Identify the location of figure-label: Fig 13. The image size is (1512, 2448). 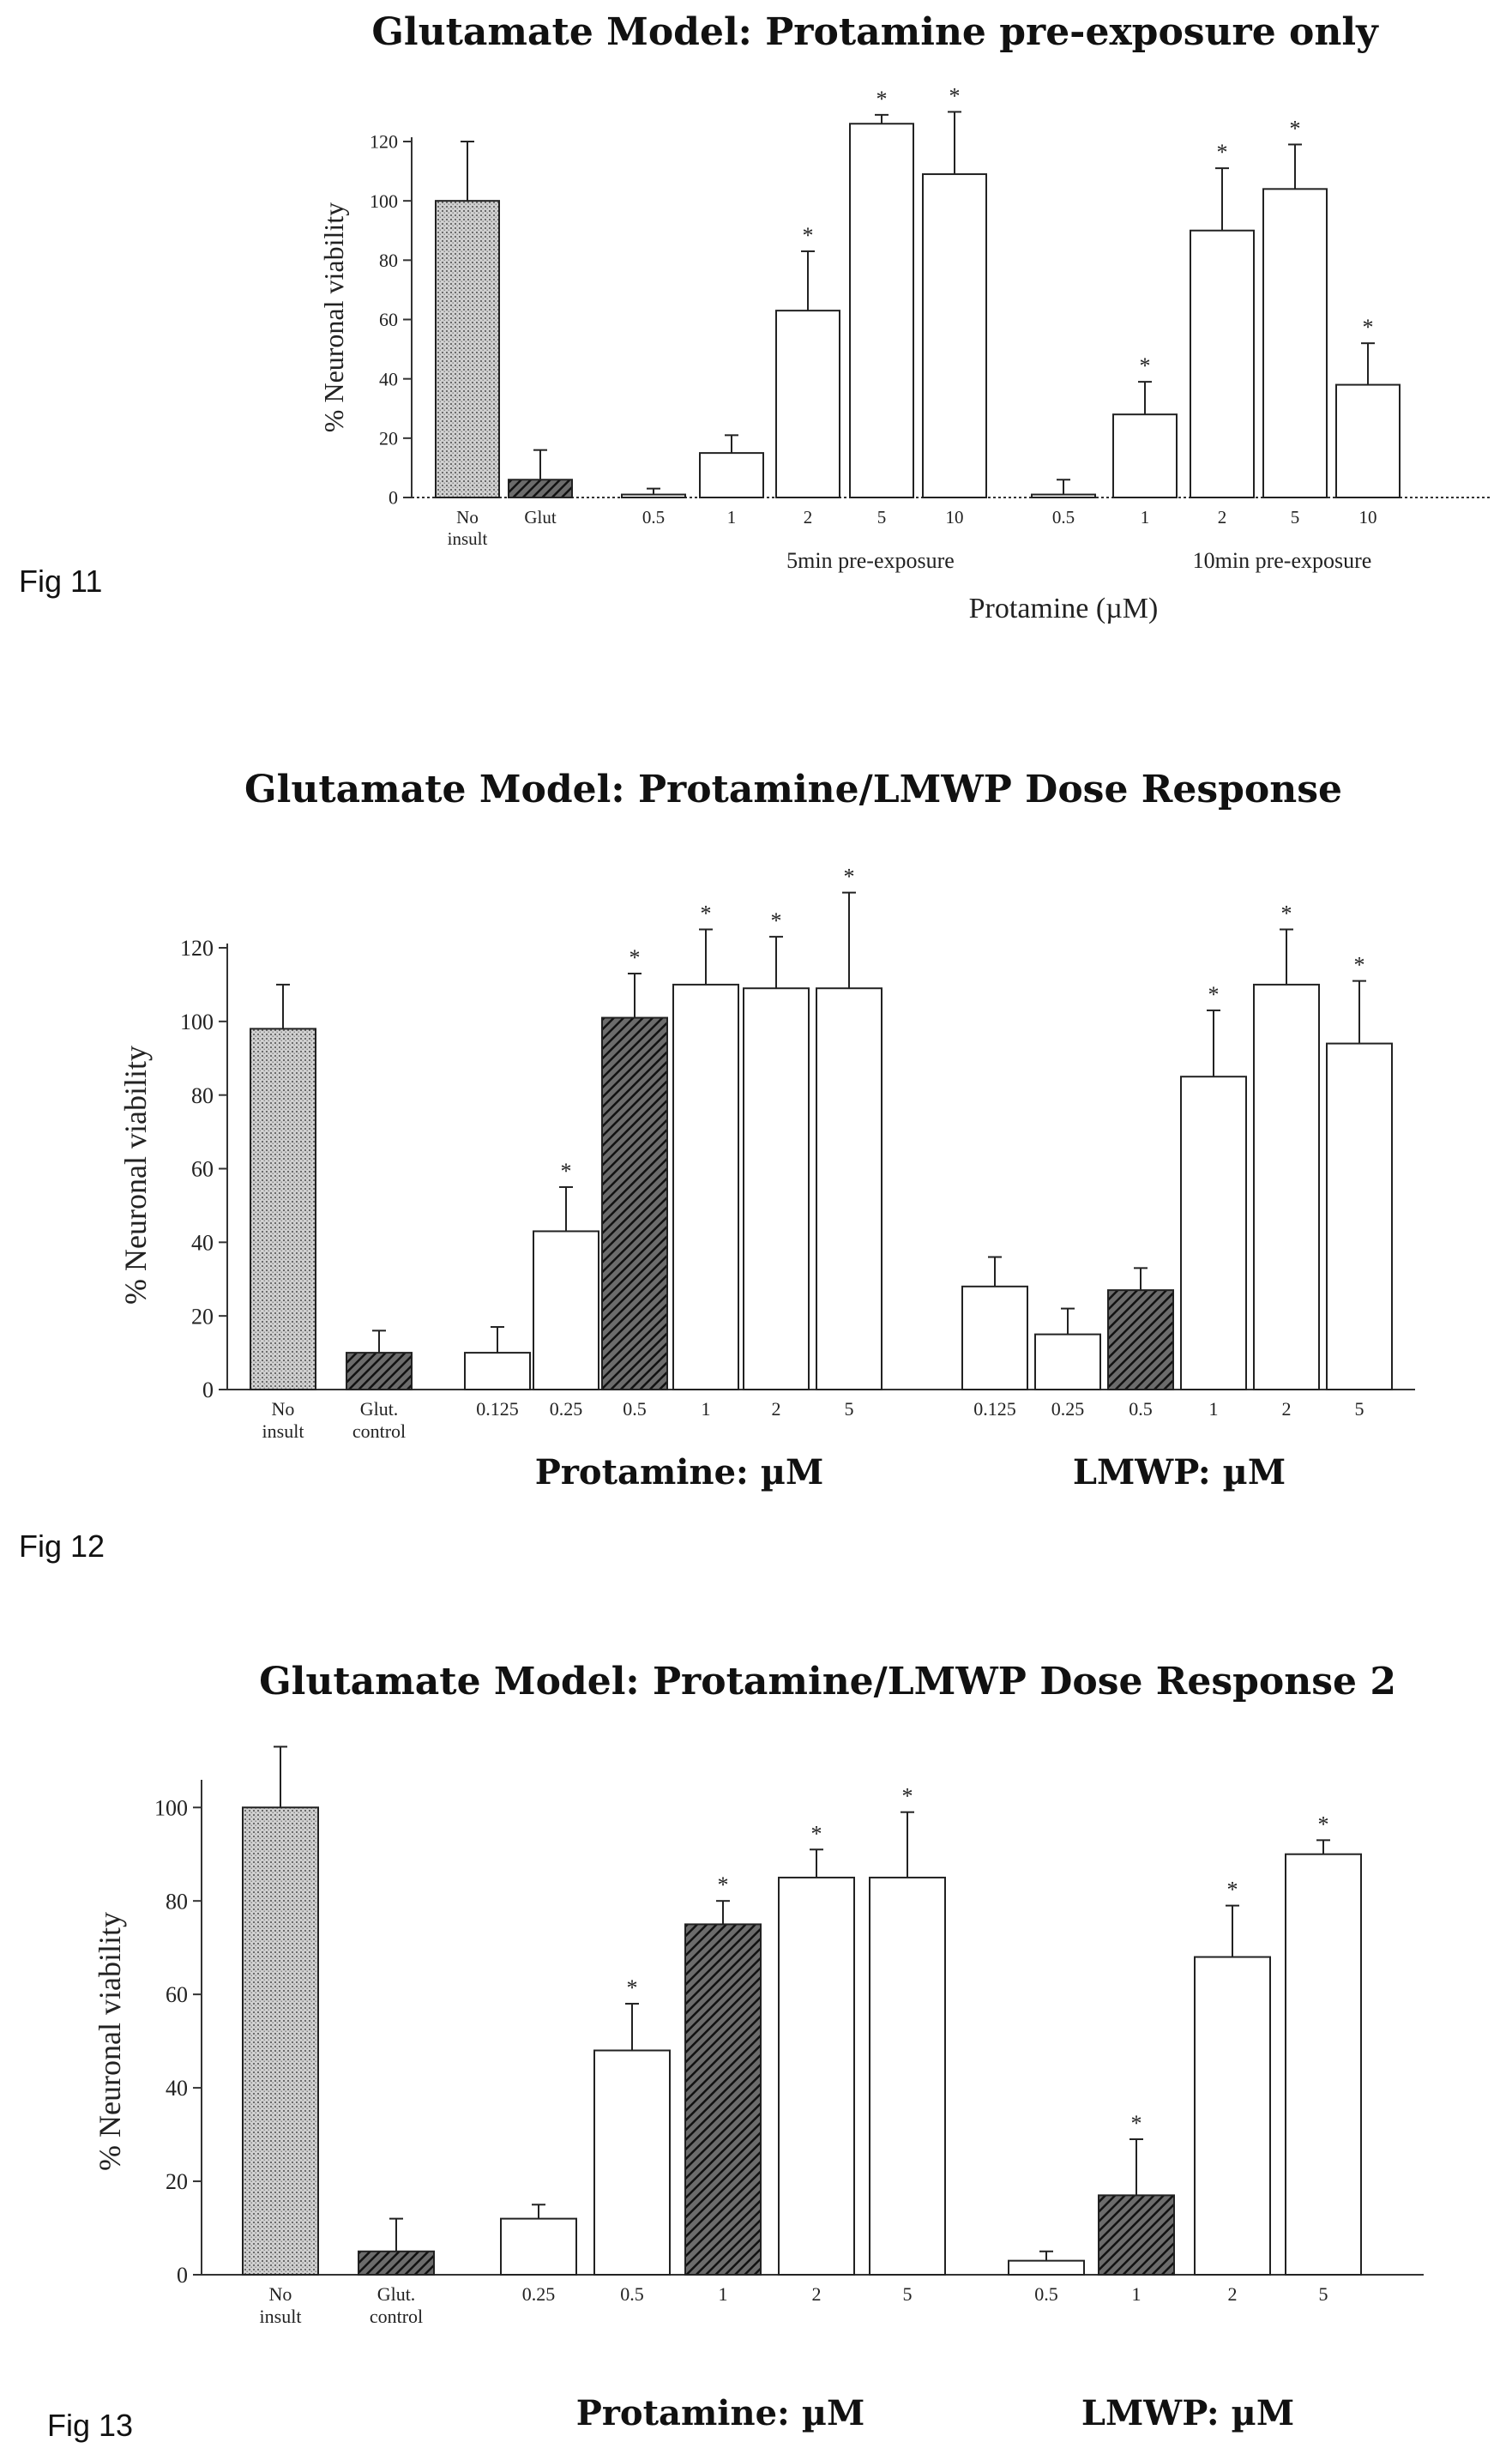
(90, 2426).